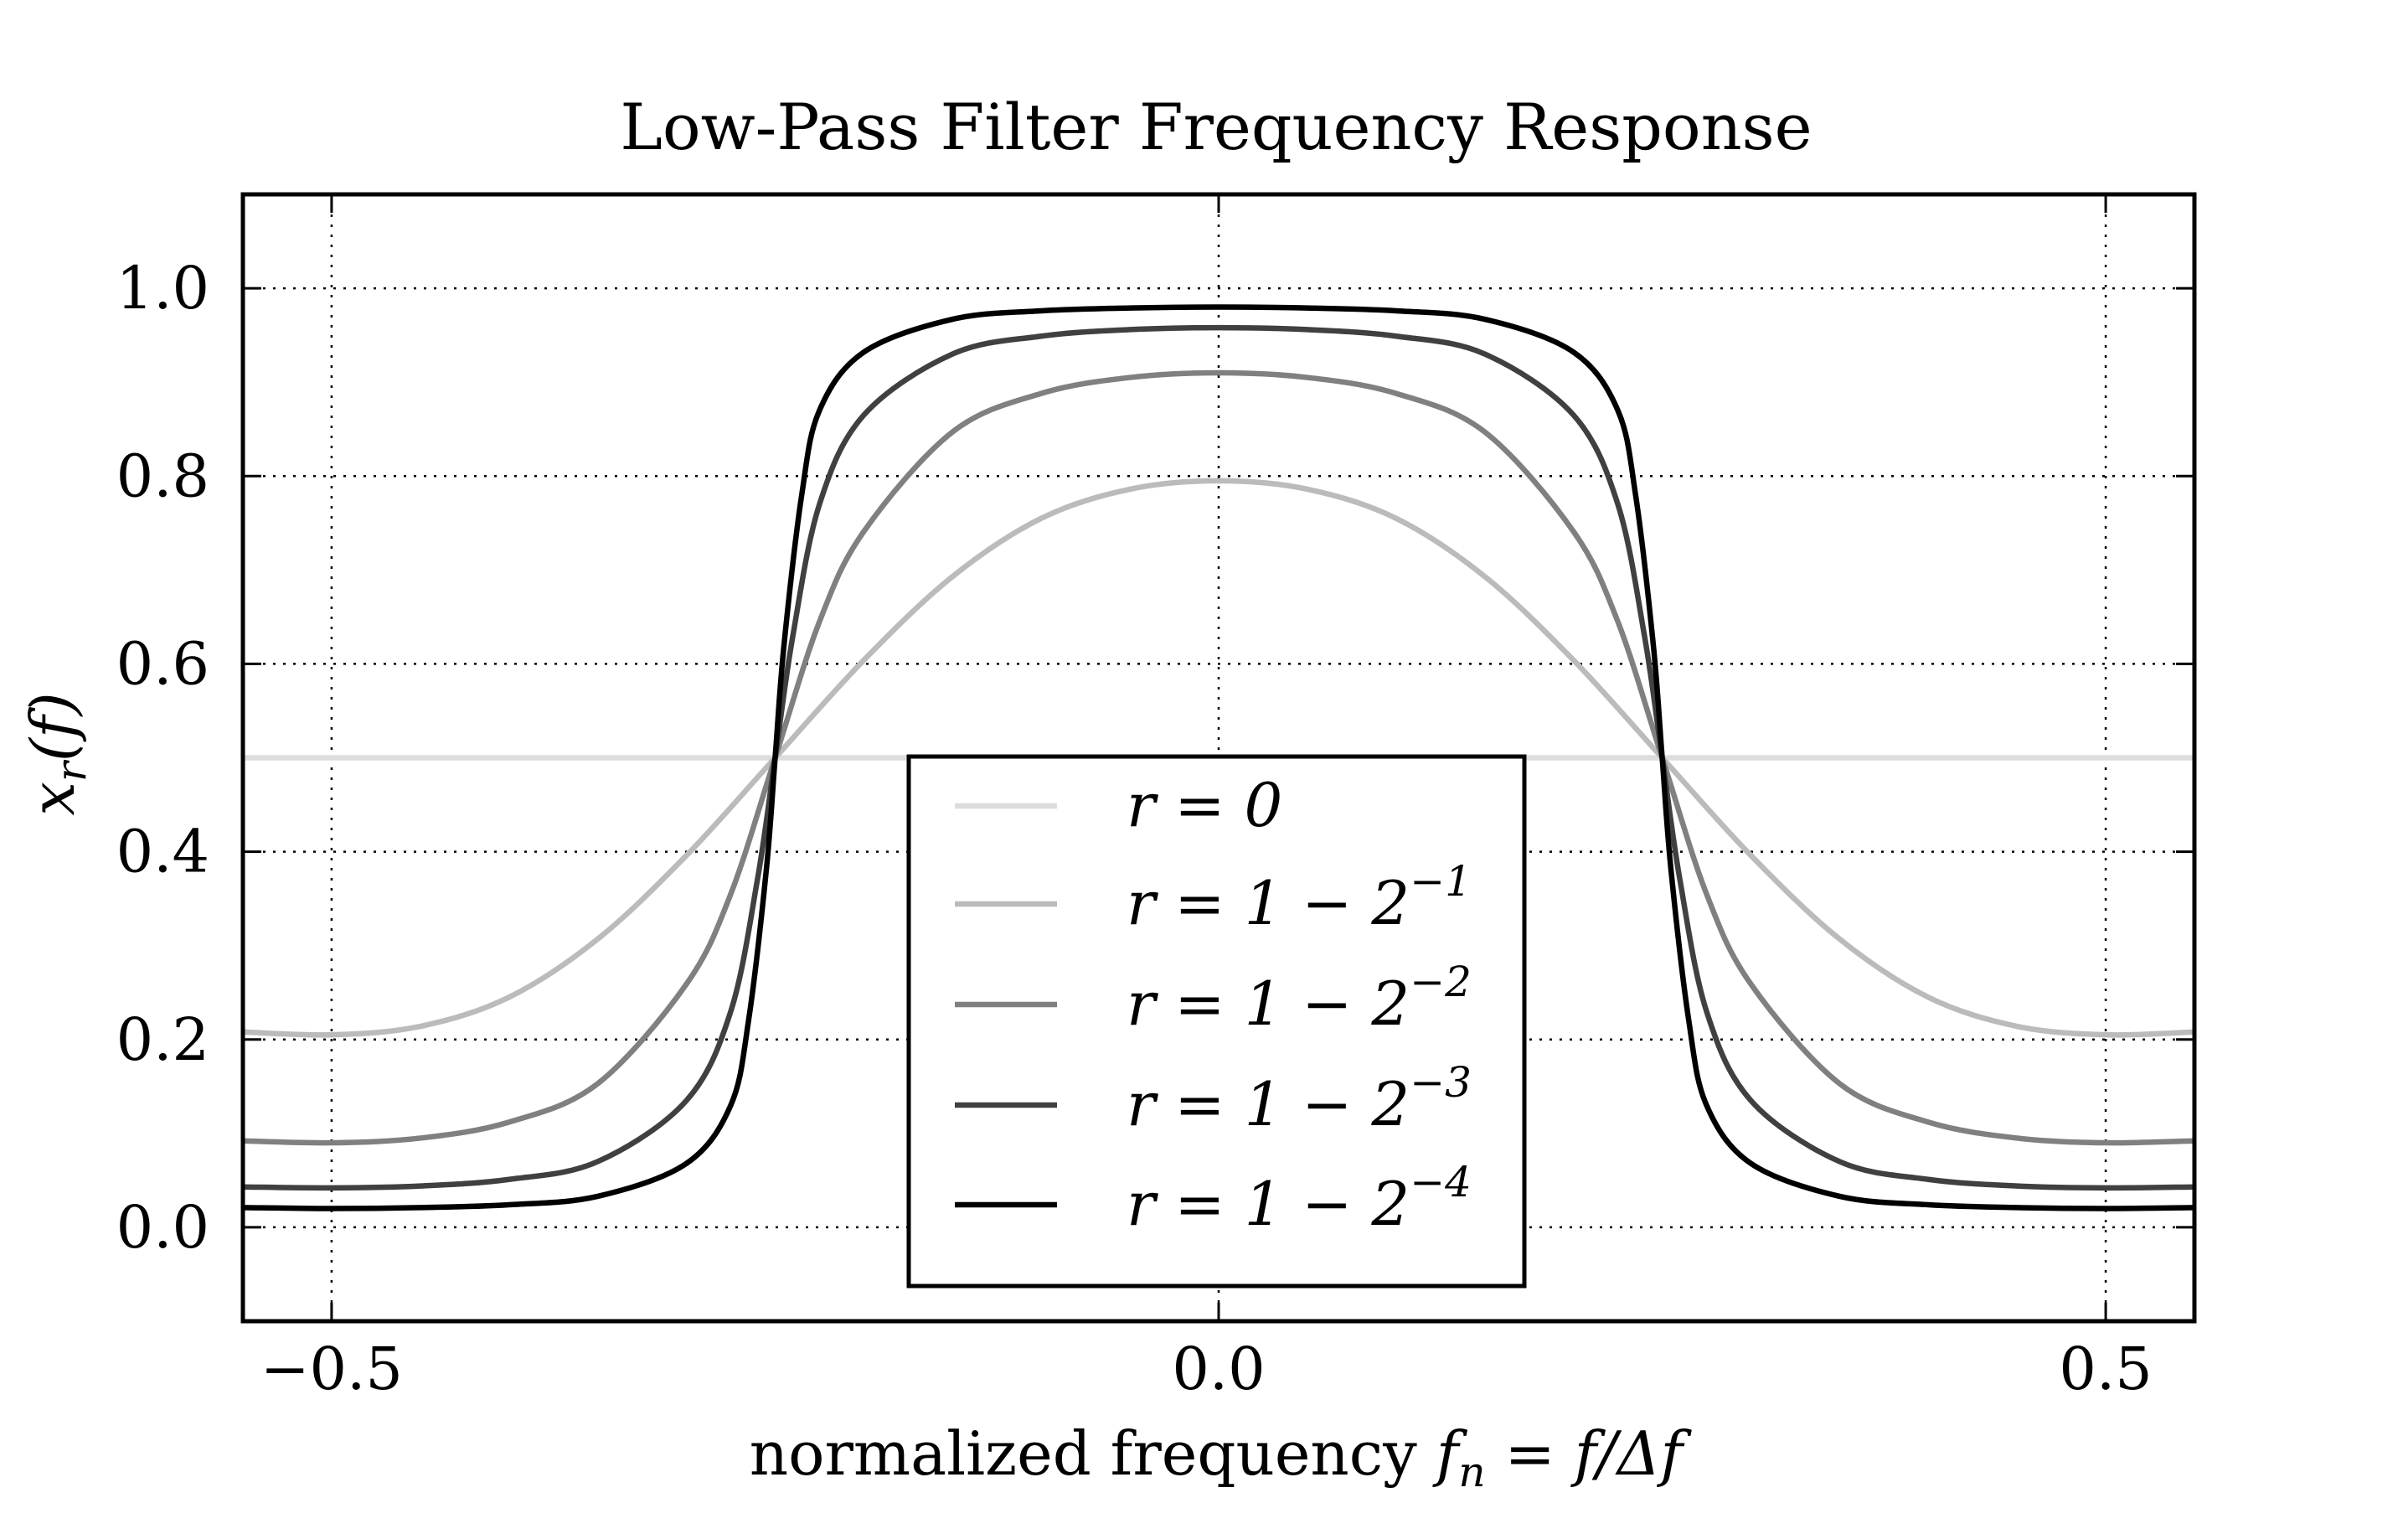 This screenshot has height=1534, width=2408. I want to click on x-tick-label-0: −0.5, so click(331, 1369).